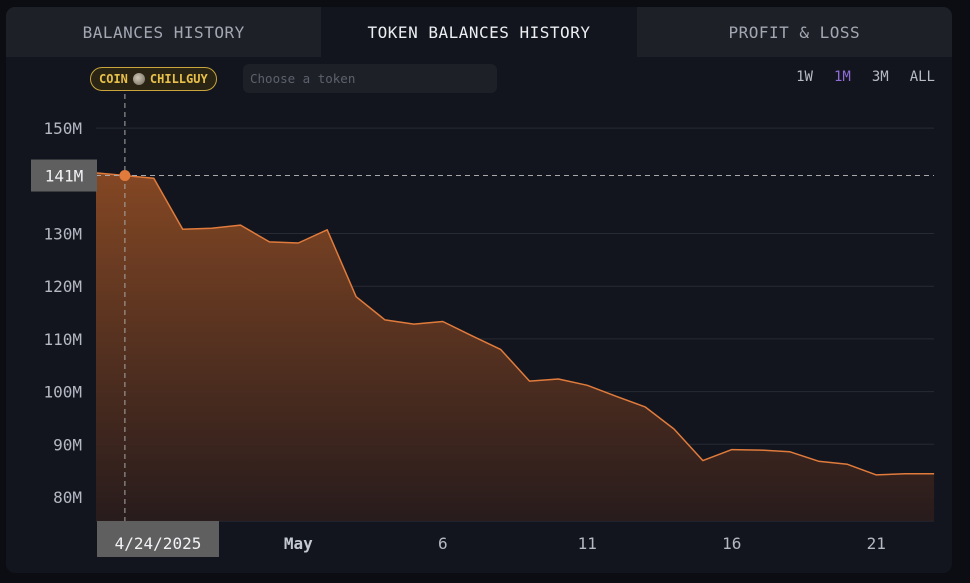 The width and height of the screenshot is (970, 583). What do you see at coordinates (298, 543) in the screenshot?
I see `x-tick-label: May` at bounding box center [298, 543].